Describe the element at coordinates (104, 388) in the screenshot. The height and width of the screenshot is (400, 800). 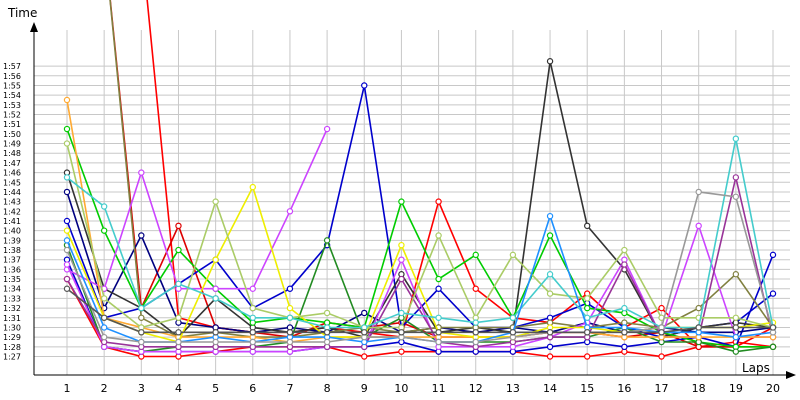
I see `x-tick-label: 2` at that location.